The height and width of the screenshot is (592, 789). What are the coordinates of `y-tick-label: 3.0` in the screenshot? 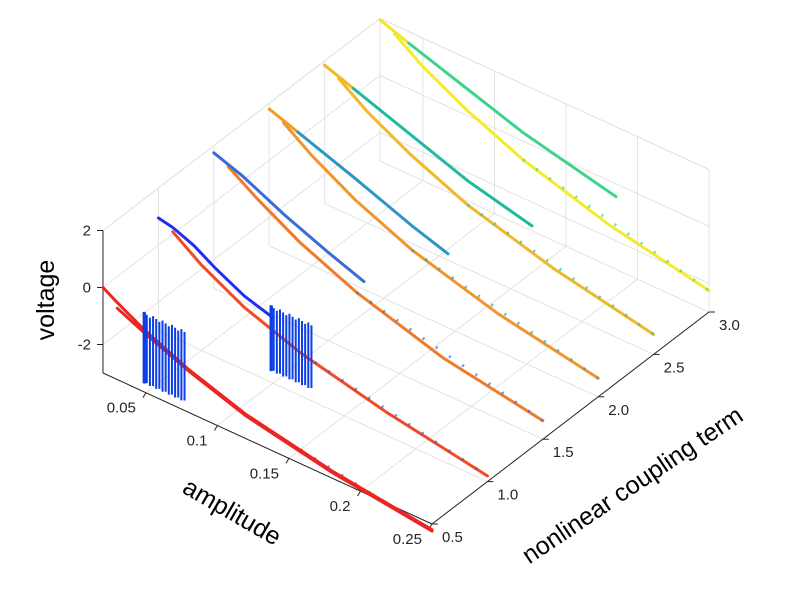 It's located at (729, 325).